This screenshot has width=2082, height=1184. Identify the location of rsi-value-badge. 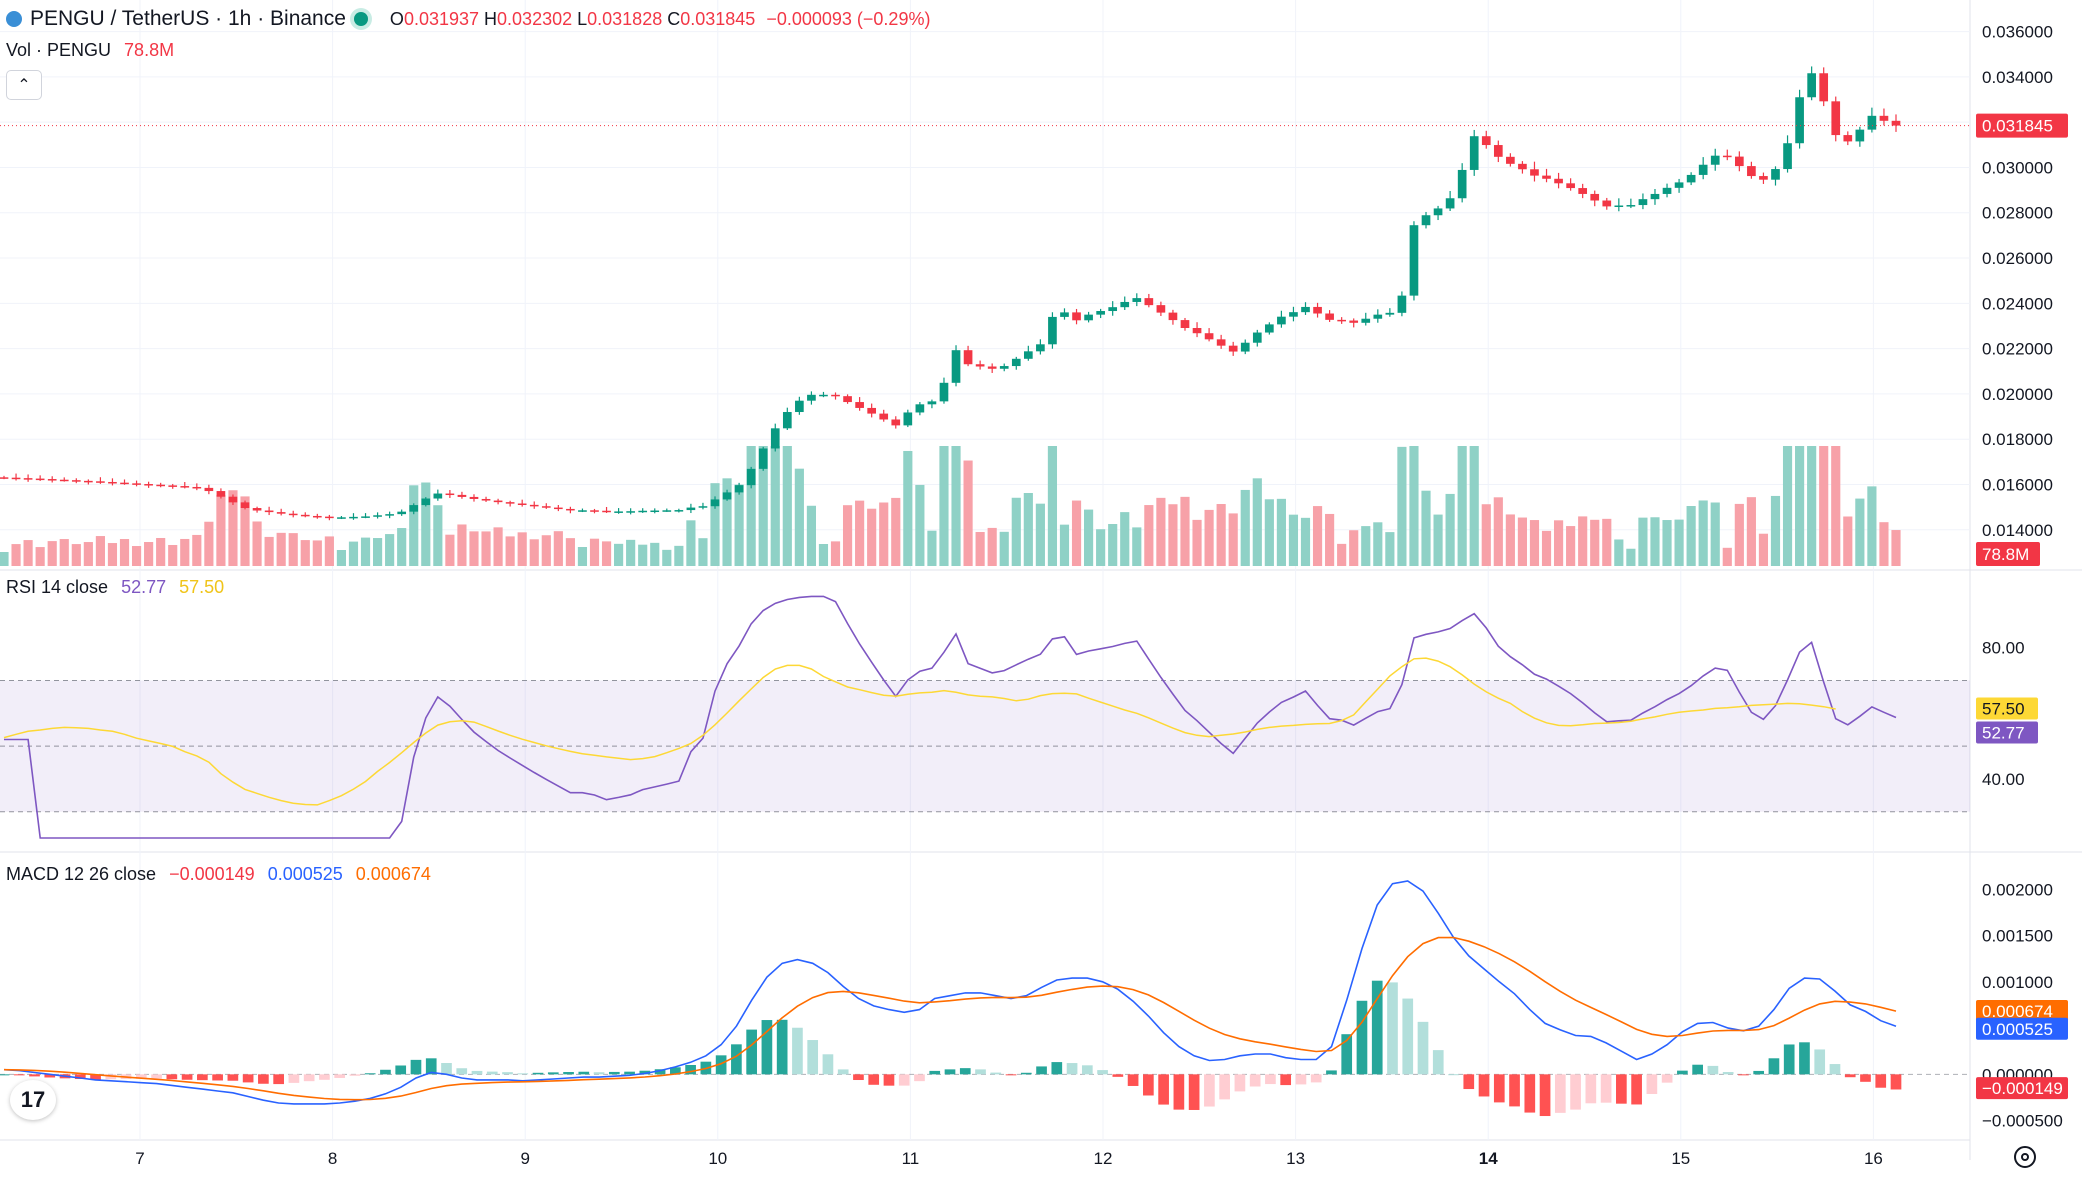
(2007, 732).